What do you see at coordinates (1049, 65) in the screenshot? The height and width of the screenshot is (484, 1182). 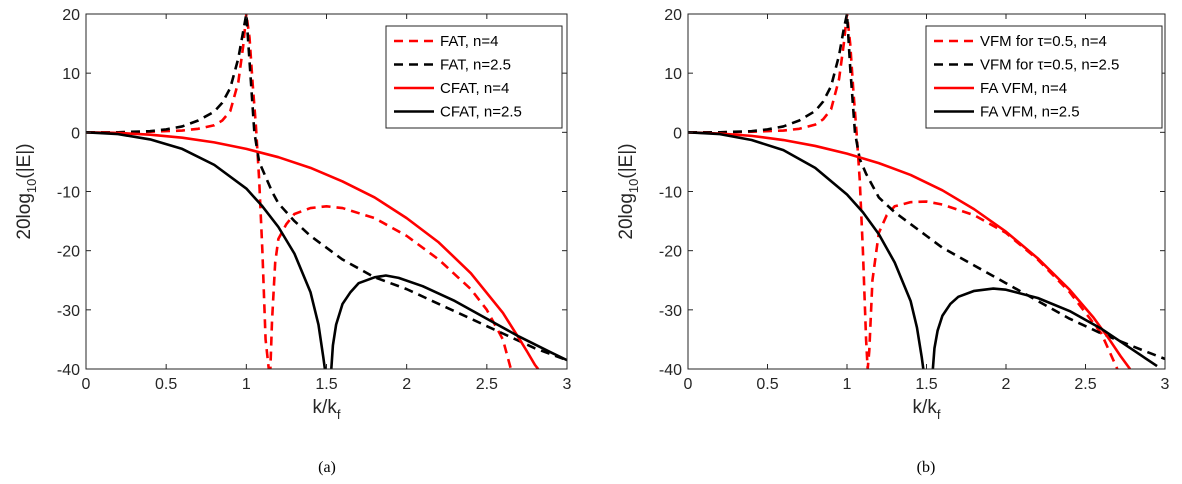 I see `legend-entry: VFM for τ=0.5, n=2.5` at bounding box center [1049, 65].